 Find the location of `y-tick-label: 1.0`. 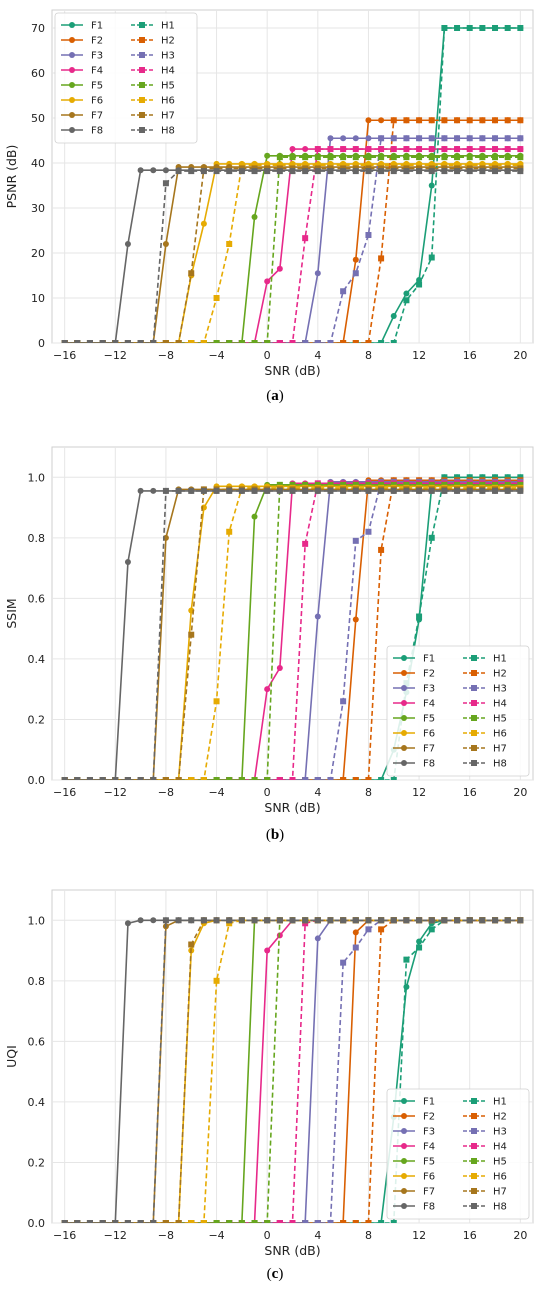

y-tick-label: 1.0 is located at coordinates (37, 477).